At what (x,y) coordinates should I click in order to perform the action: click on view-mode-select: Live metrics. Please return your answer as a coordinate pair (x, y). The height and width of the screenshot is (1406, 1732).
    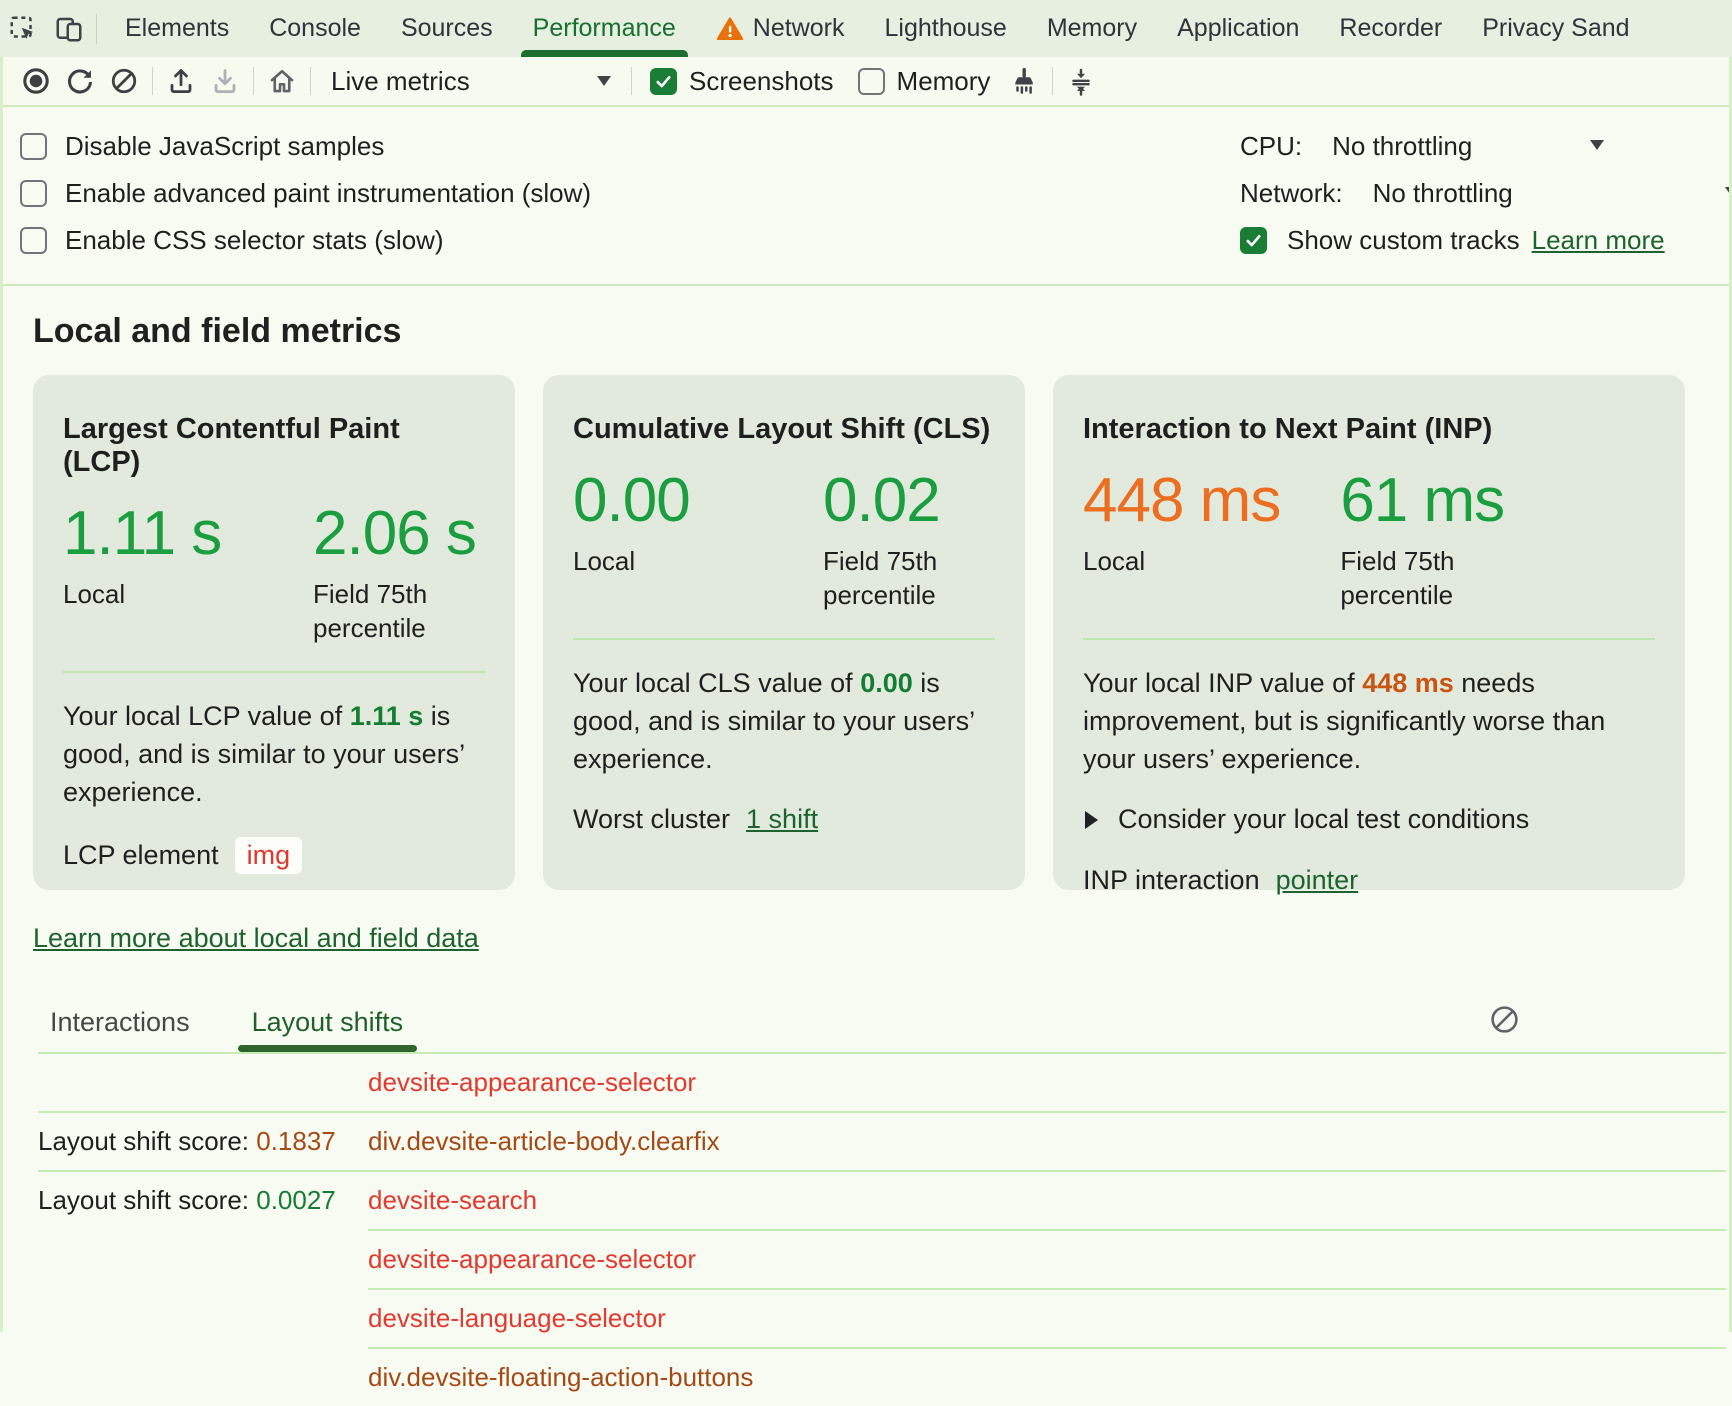
    Looking at the image, I should click on (471, 81).